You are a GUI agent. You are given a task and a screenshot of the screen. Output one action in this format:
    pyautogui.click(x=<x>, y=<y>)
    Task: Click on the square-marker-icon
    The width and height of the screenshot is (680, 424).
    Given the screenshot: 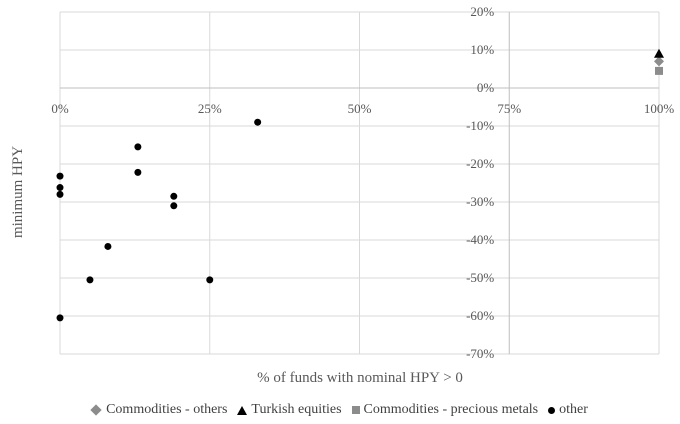 What is the action you would take?
    pyautogui.click(x=355, y=410)
    